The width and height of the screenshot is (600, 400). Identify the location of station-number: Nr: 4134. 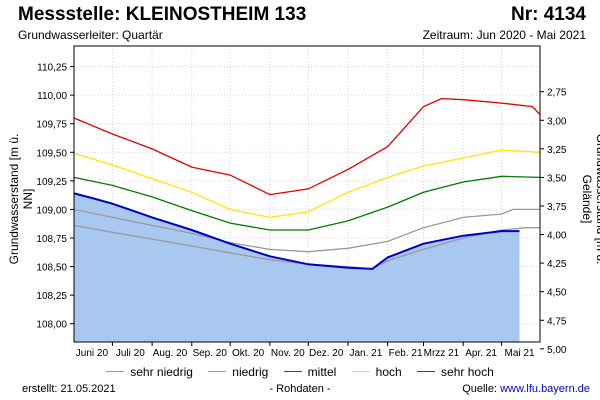
(548, 14).